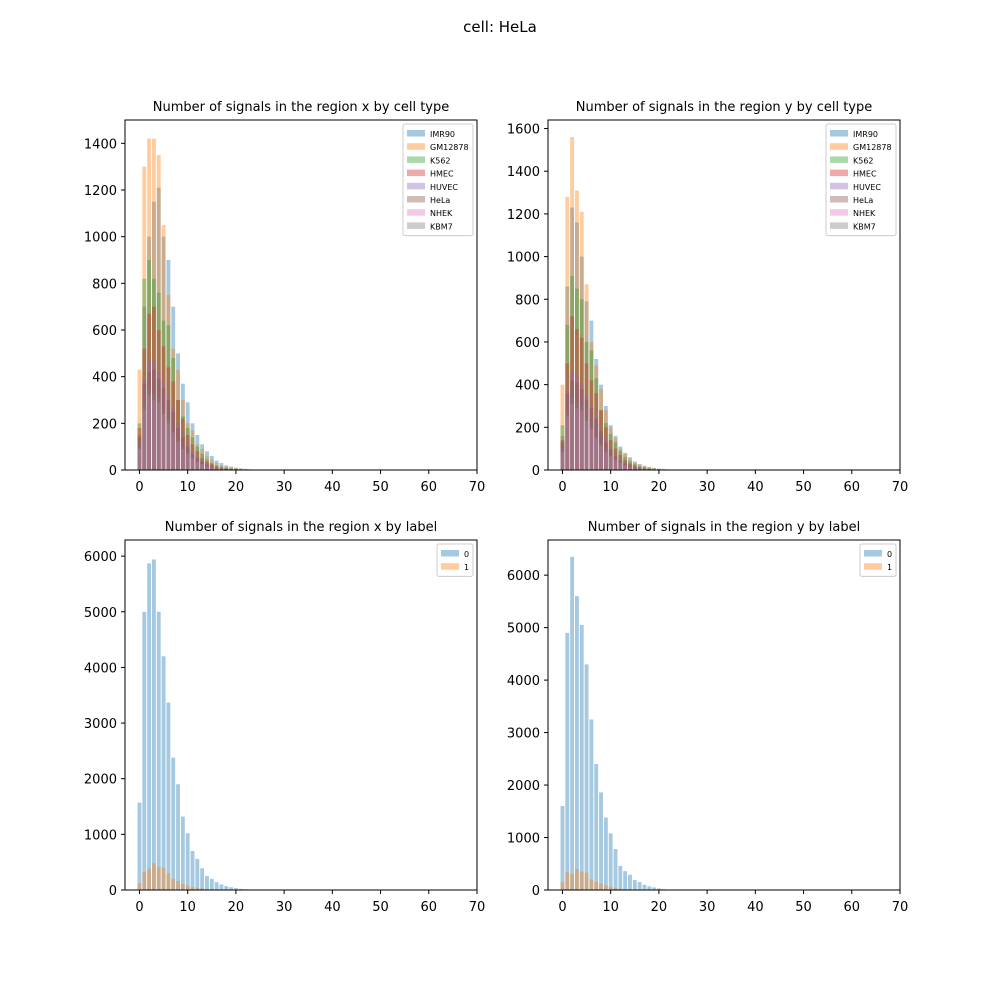 This screenshot has height=1000, width=1000. I want to click on legend-swatch-hela, so click(839, 199).